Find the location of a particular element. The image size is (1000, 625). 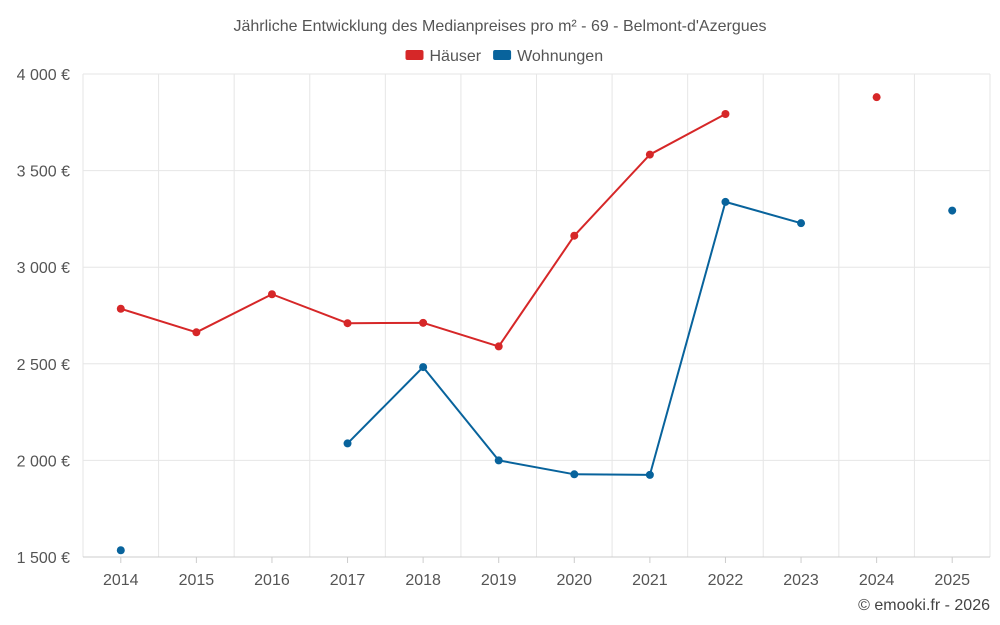

x-tick-label: 2023 is located at coordinates (801, 580).